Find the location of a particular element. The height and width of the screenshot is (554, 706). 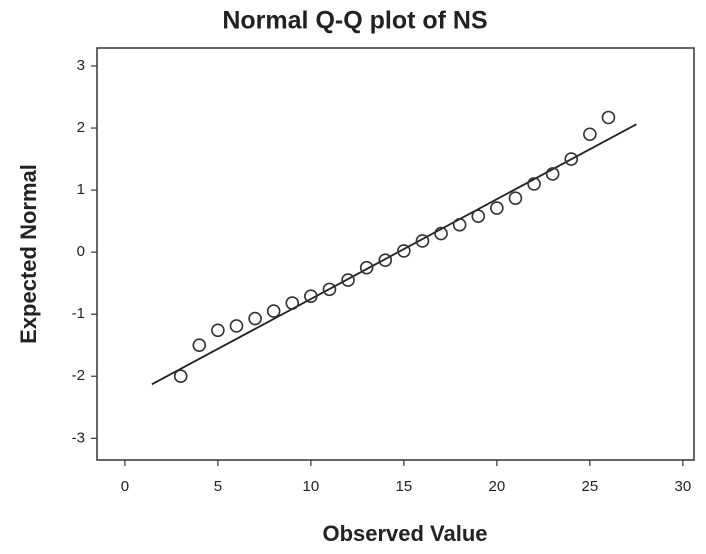

x-tick-label: 30 is located at coordinates (682, 486).